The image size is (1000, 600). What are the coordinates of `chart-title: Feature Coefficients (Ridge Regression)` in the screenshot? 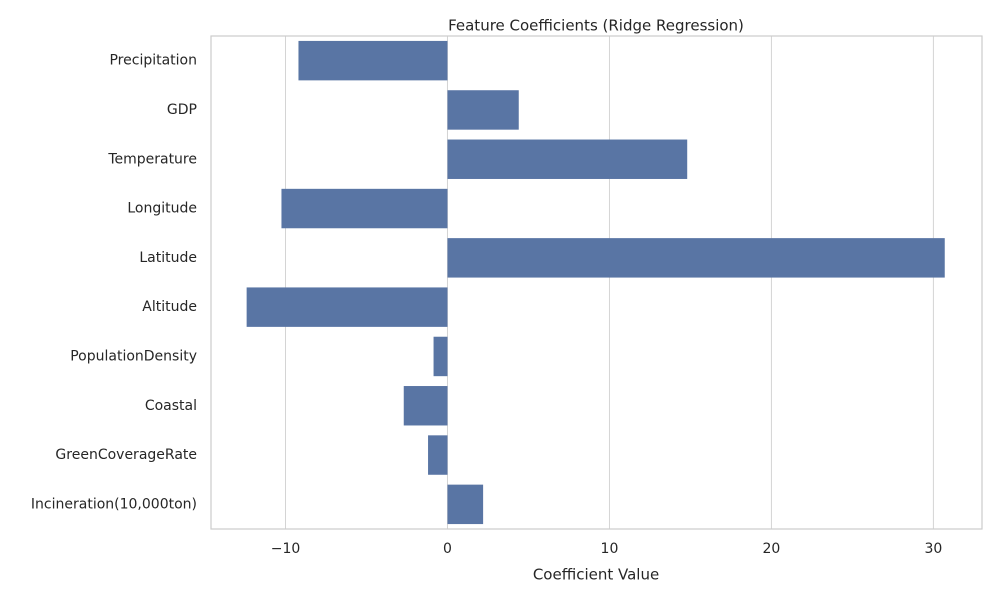 It's located at (596, 26).